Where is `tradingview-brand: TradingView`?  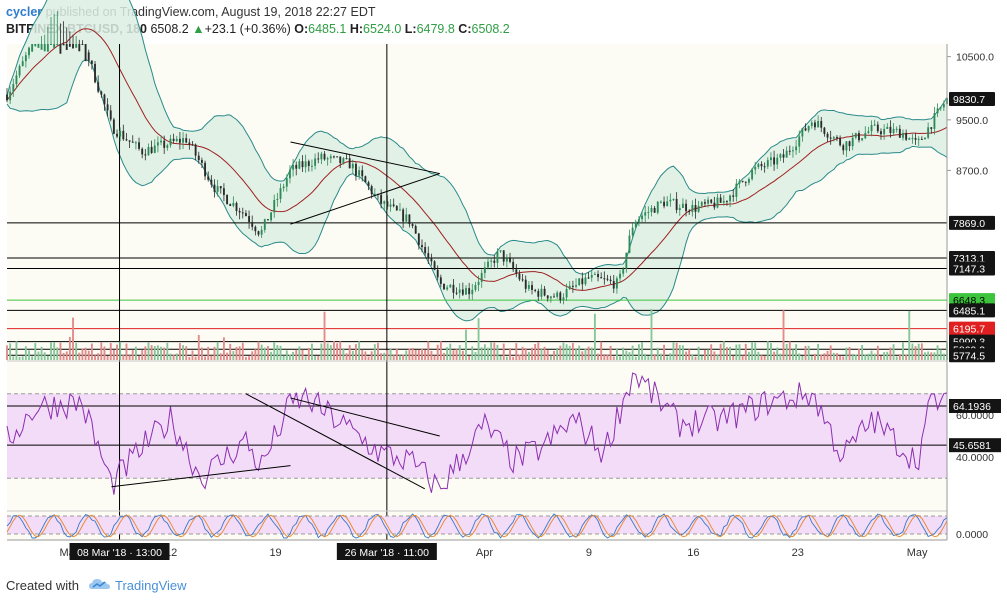
tradingview-brand: TradingView is located at coordinates (151, 585).